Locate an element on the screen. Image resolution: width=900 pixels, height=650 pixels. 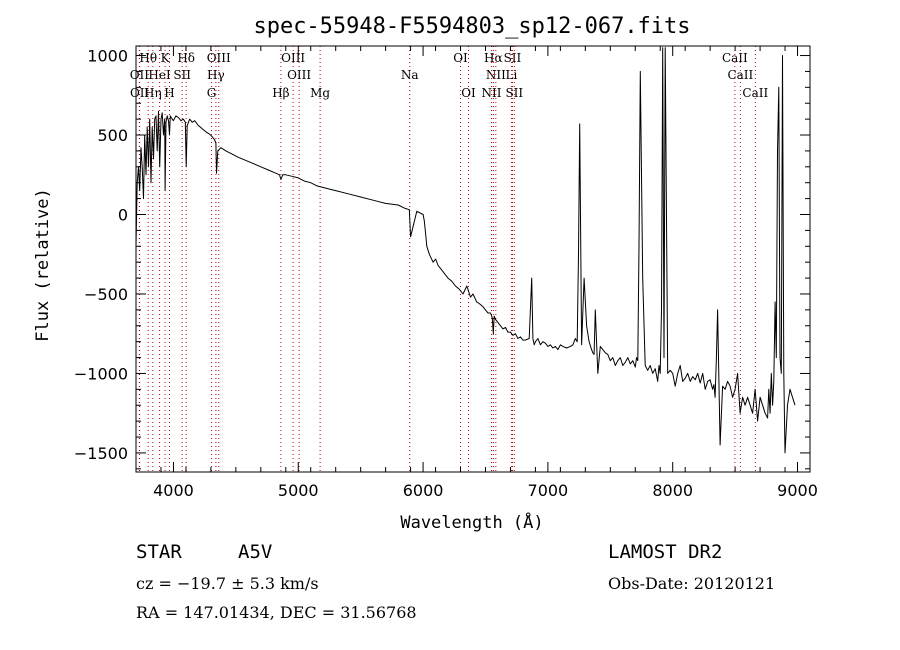
y-tick-label-0: 0 is located at coordinates (123, 214).